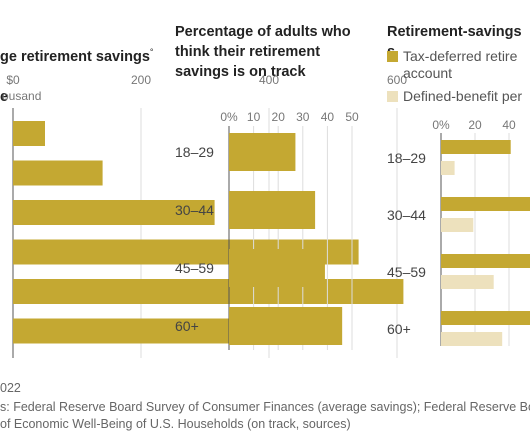 The height and width of the screenshot is (442, 530). I want to click on middle-x-tick-label: 50, so click(352, 117).